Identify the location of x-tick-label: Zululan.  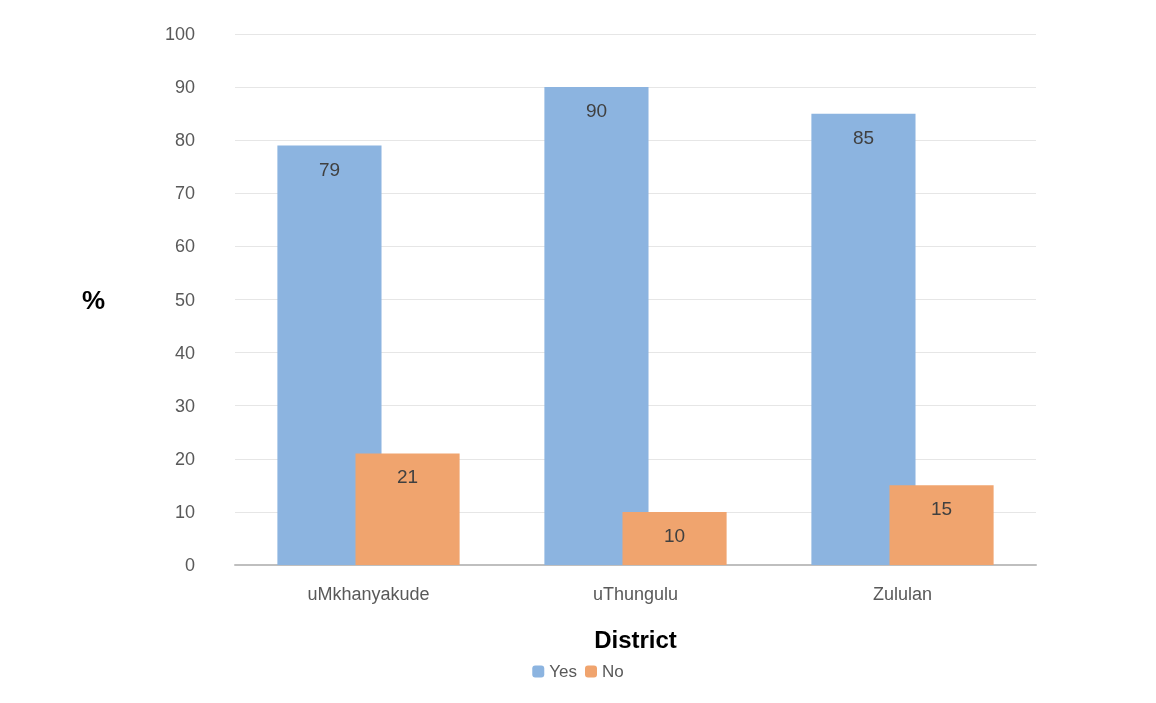
(902, 594).